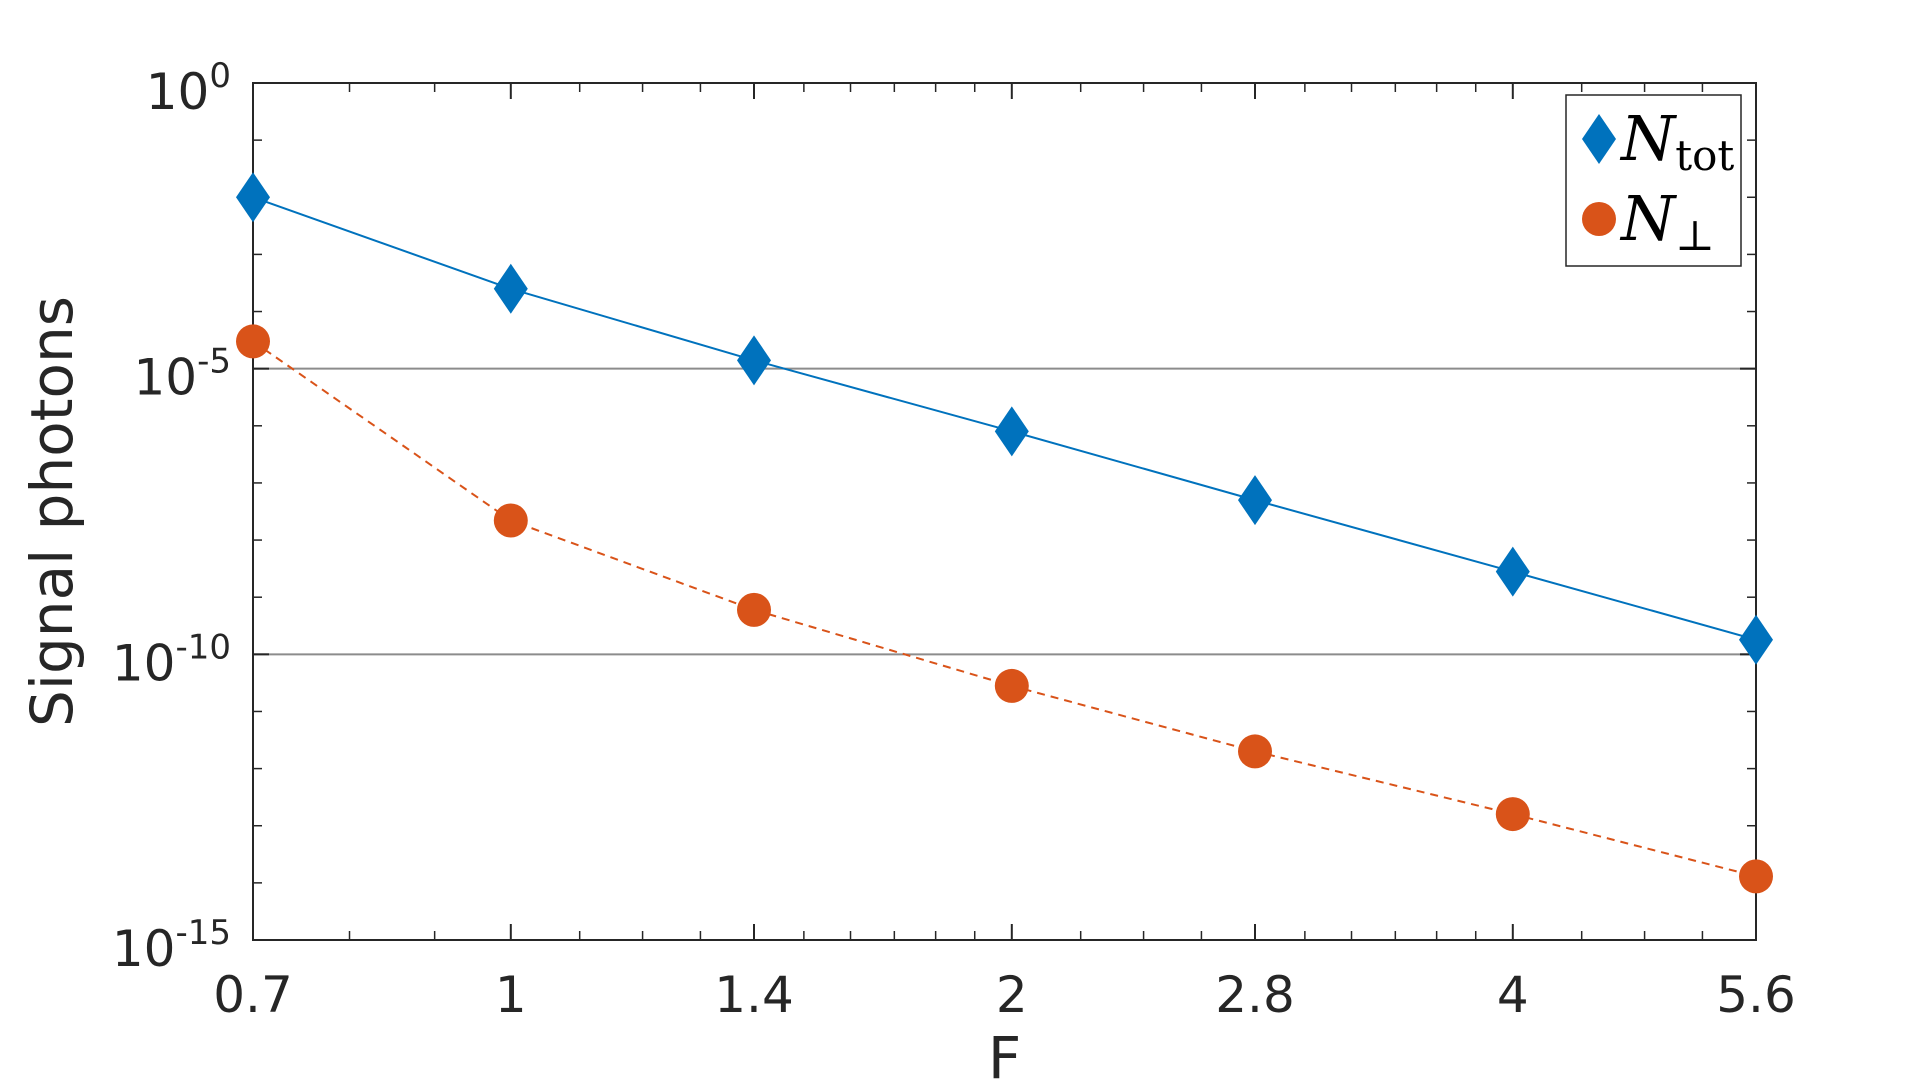  I want to click on x-tick-label: 2, so click(1012, 995).